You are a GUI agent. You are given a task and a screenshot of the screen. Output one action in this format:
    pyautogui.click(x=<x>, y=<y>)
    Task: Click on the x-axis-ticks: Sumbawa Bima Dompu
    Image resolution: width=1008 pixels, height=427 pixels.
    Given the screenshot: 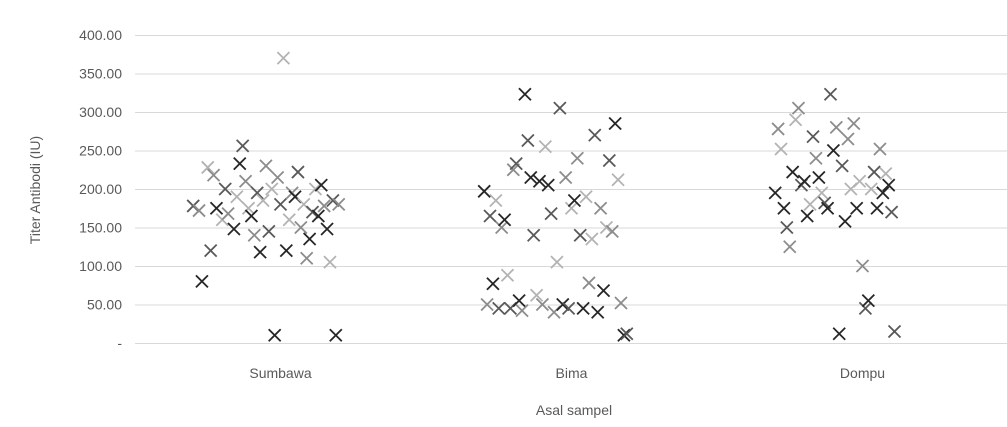 What is the action you would take?
    pyautogui.click(x=567, y=373)
    